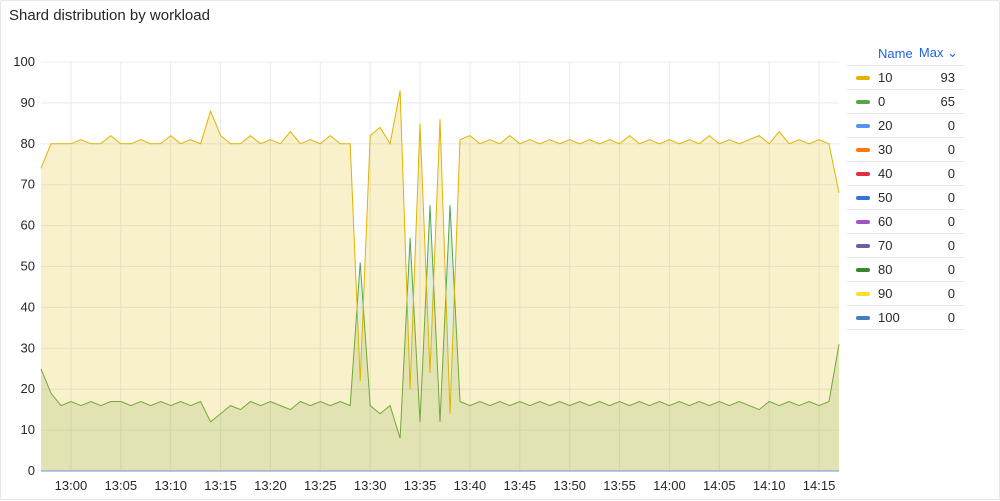  Describe the element at coordinates (320, 485) in the screenshot. I see `x-tick-label: 13:25` at that location.